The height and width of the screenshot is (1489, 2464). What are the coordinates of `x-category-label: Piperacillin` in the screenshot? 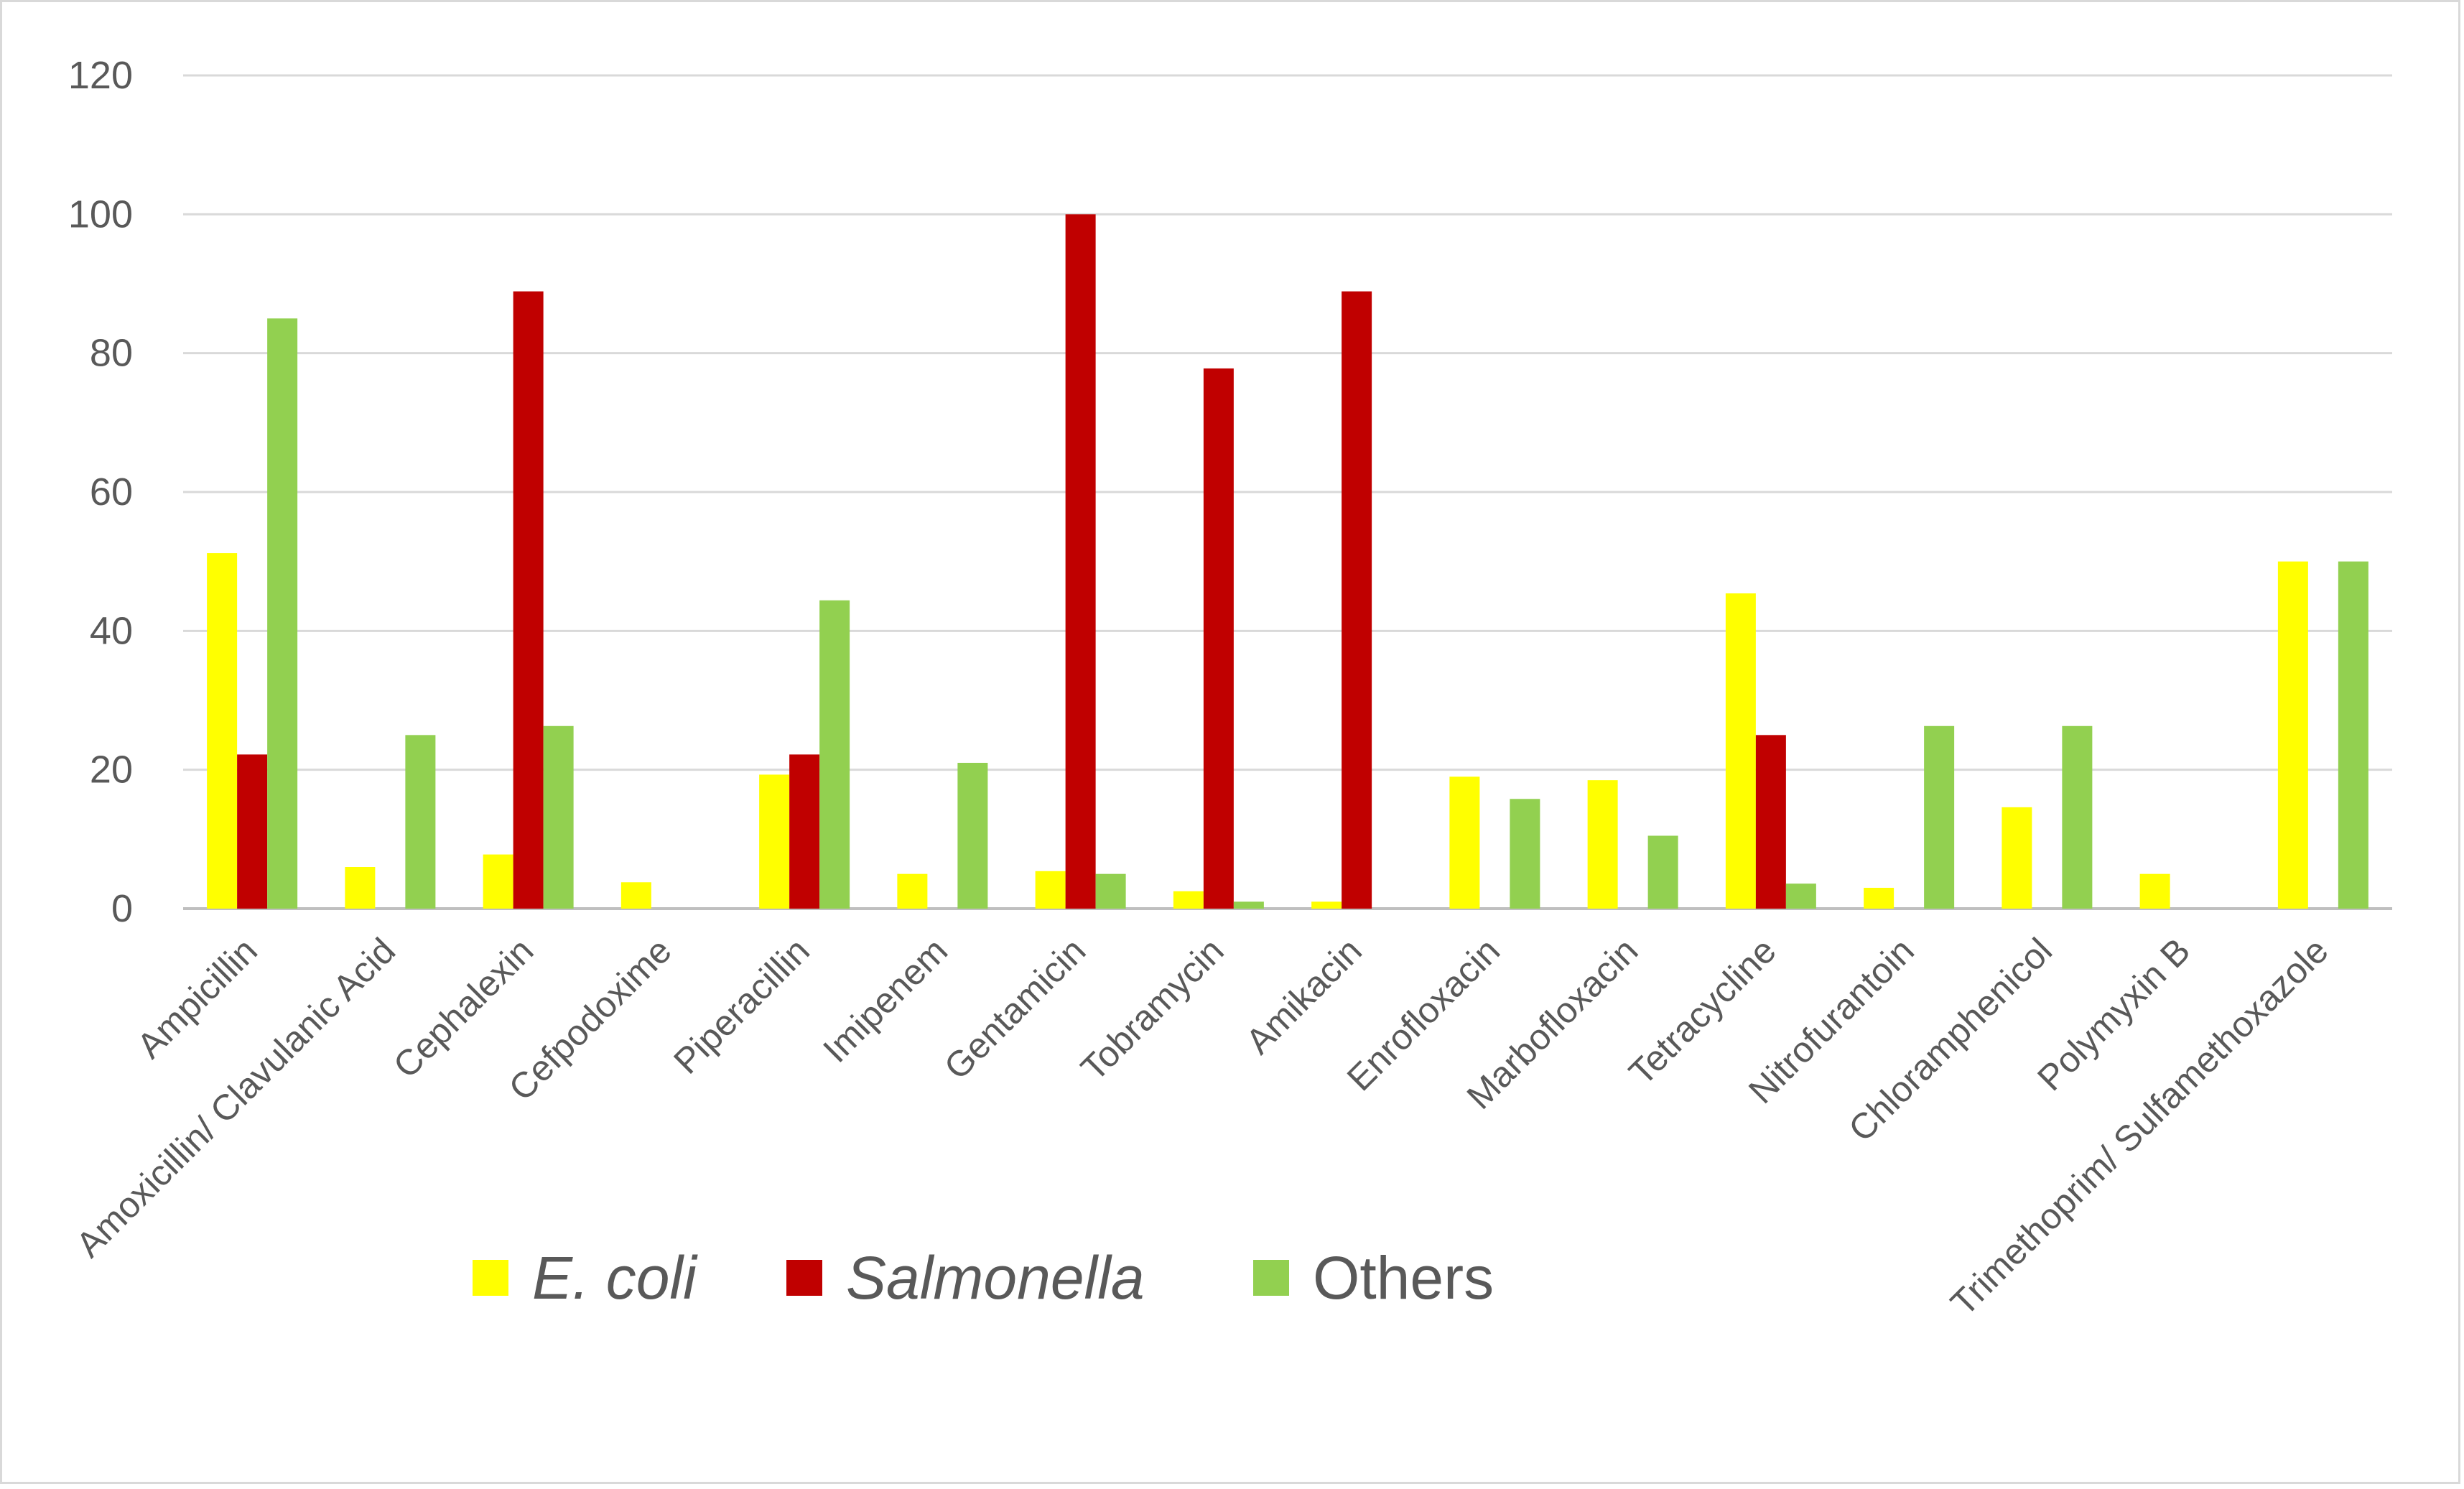 It's located at (741, 1006).